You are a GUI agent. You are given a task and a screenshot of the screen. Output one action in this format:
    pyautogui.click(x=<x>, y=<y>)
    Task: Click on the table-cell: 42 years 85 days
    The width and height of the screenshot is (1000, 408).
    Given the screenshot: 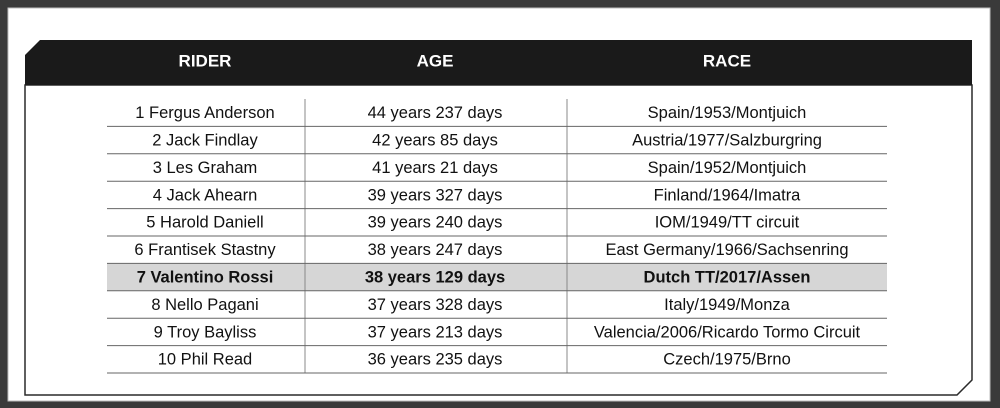 What is the action you would take?
    pyautogui.click(x=435, y=140)
    